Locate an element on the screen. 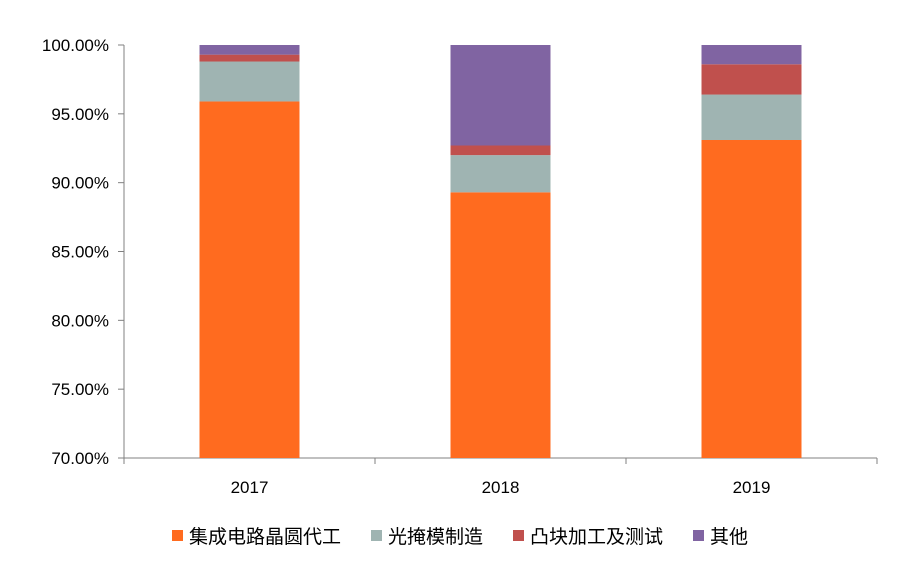 This screenshot has width=920, height=564. legend-item-other: 其他 is located at coordinates (720, 535).